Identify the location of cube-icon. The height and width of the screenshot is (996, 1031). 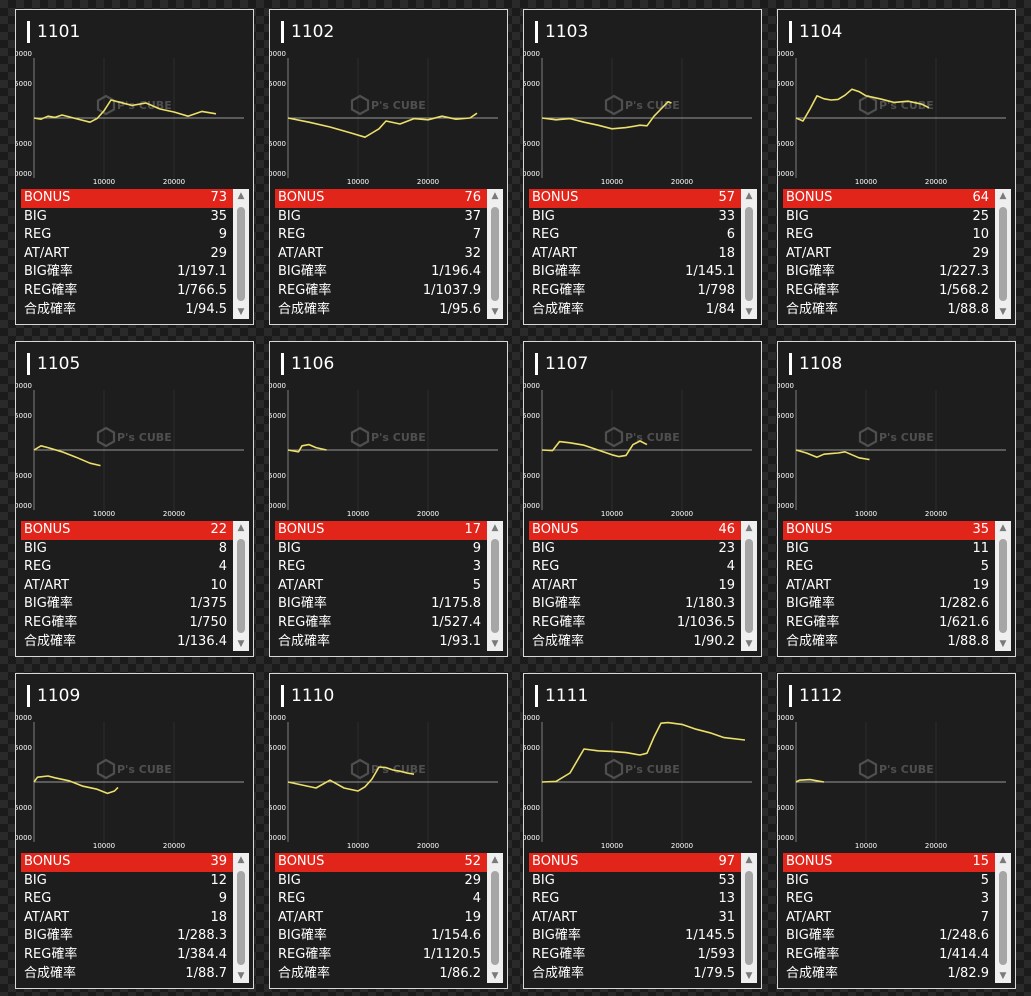
(868, 437).